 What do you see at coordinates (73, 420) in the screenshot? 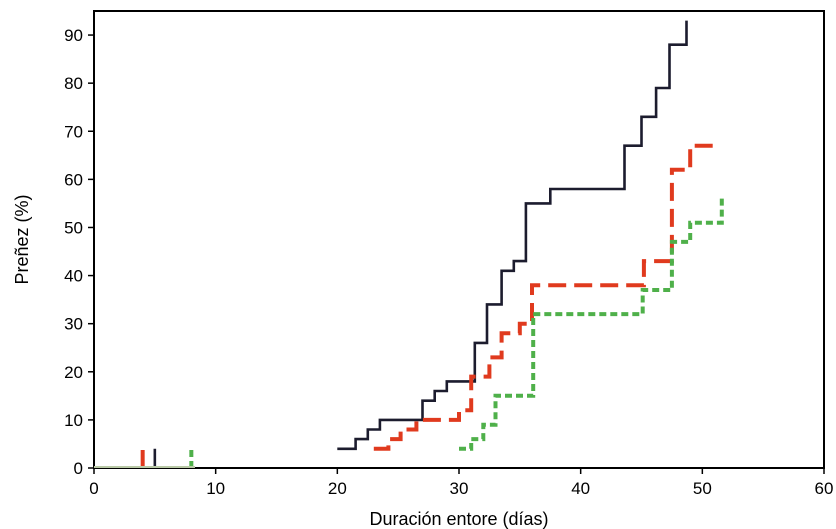
I see `y-tick-label-10: 10` at bounding box center [73, 420].